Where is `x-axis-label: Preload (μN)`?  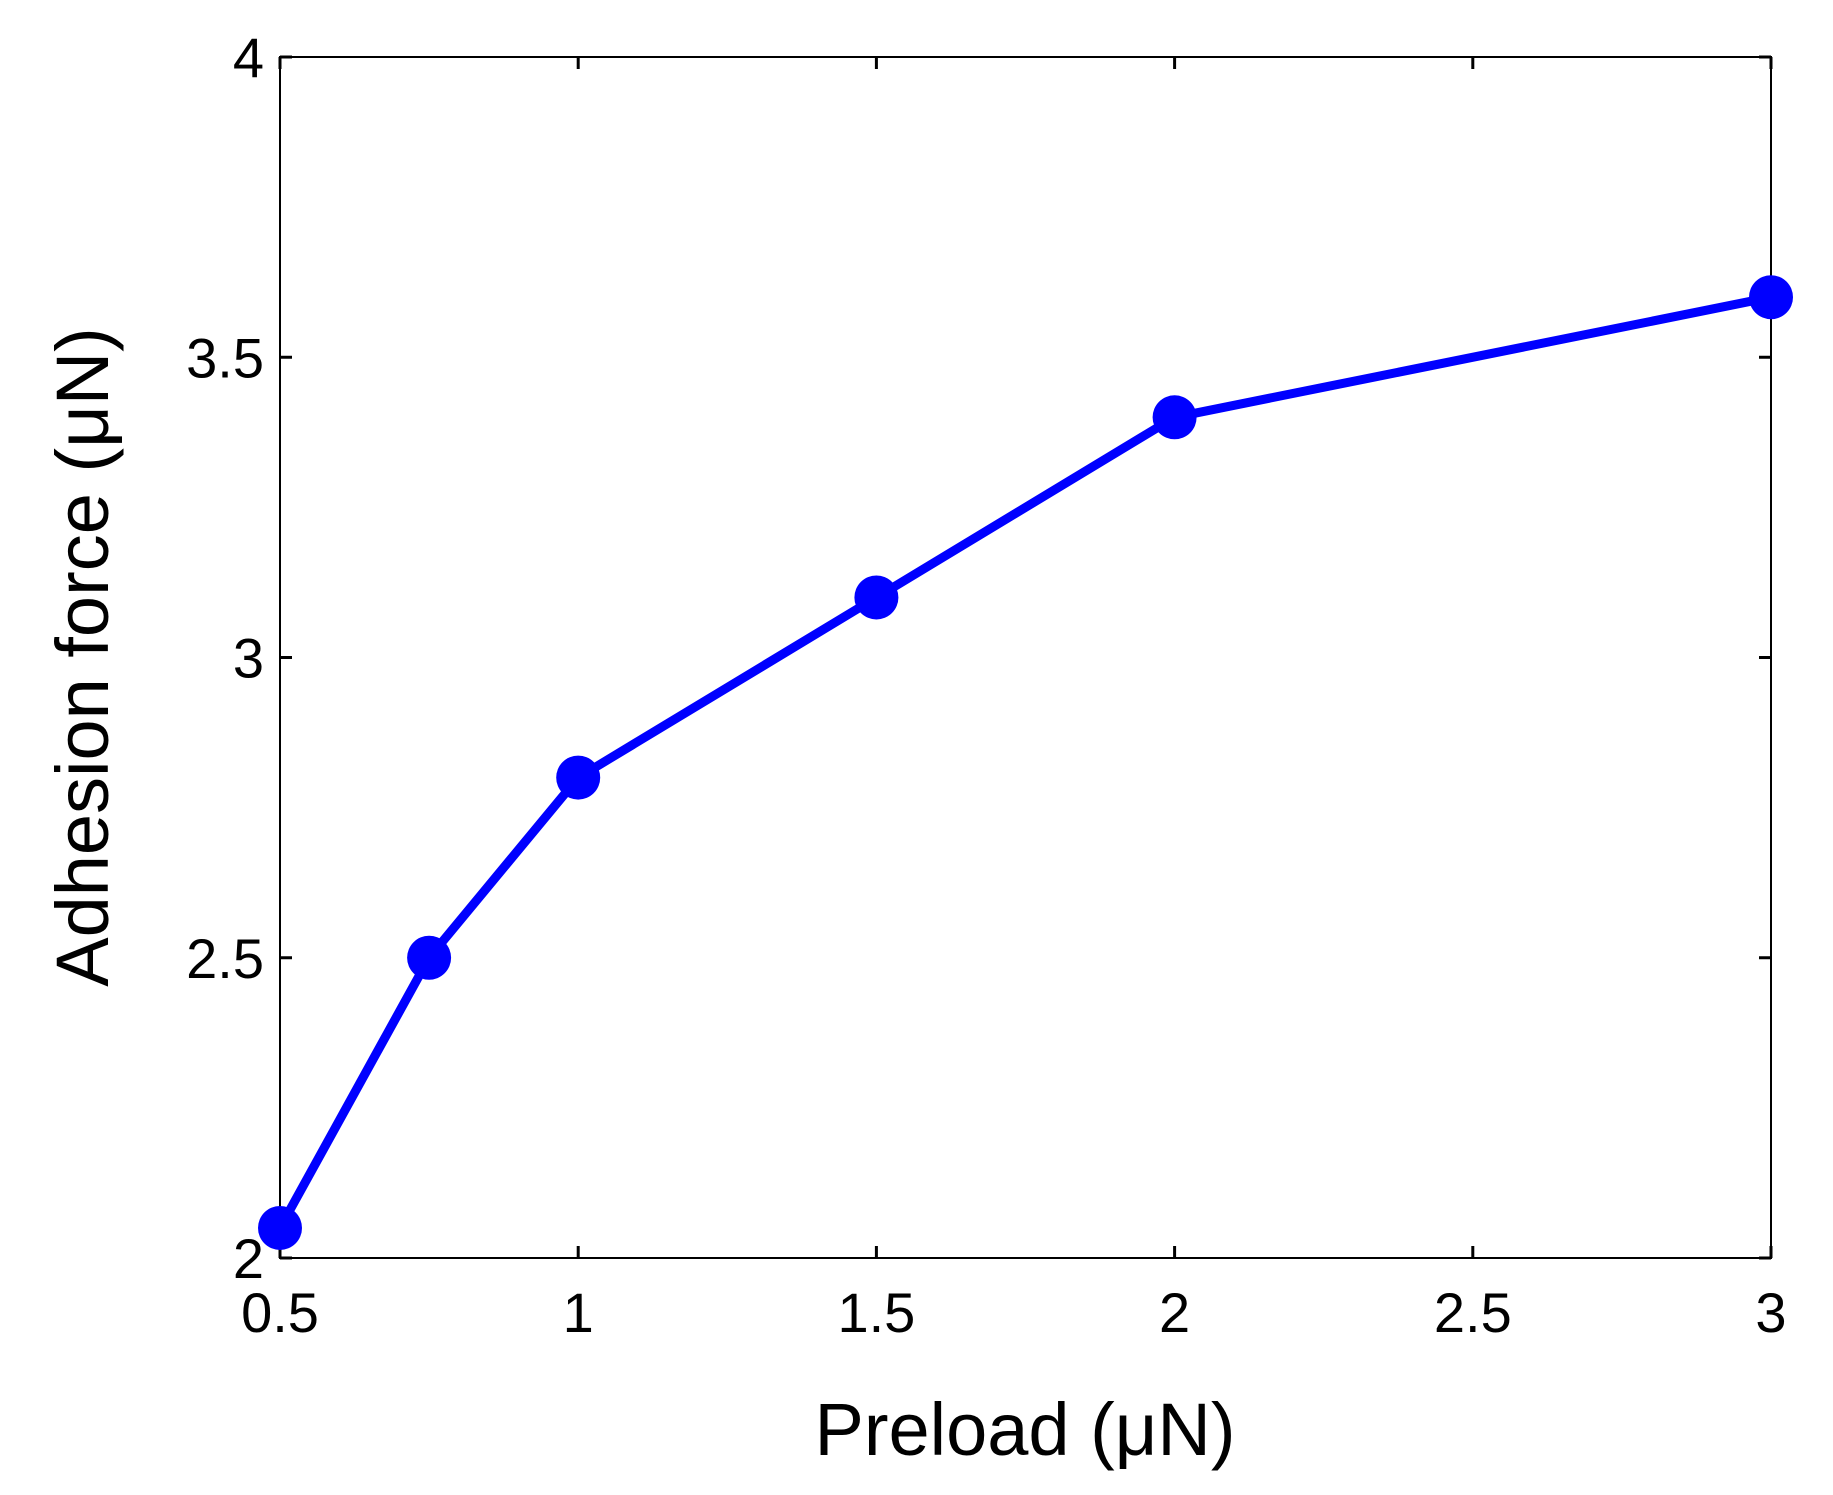
x-axis-label: Preload (μN) is located at coordinates (1025, 1429).